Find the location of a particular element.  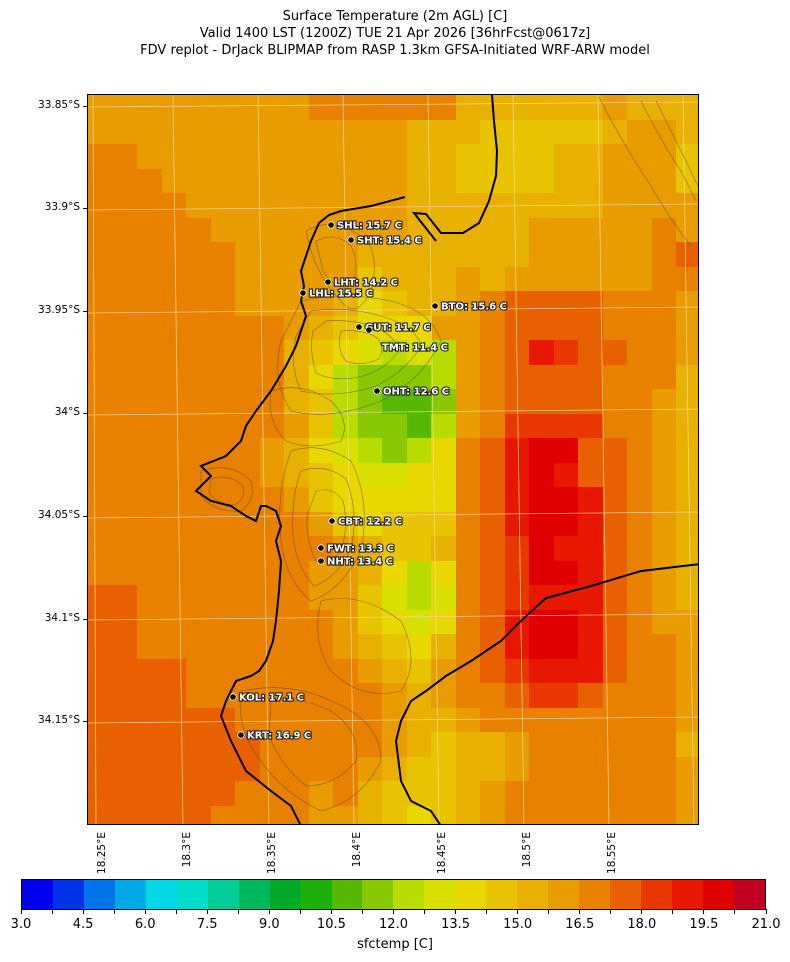

station-tmt: TMT: 11.4 C is located at coordinates (415, 347).